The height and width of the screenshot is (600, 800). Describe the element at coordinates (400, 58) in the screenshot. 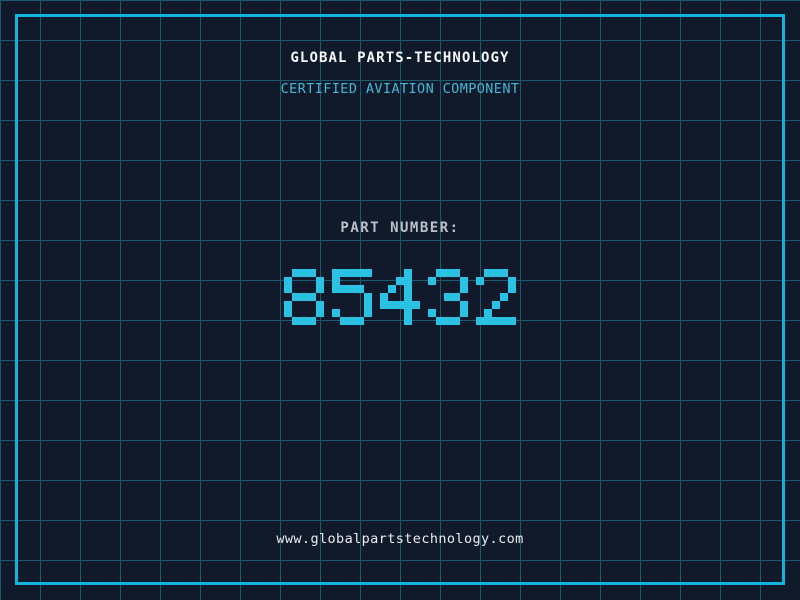

I see `company-title: GLOBAL PARTS-TECHNOLOGY` at that location.